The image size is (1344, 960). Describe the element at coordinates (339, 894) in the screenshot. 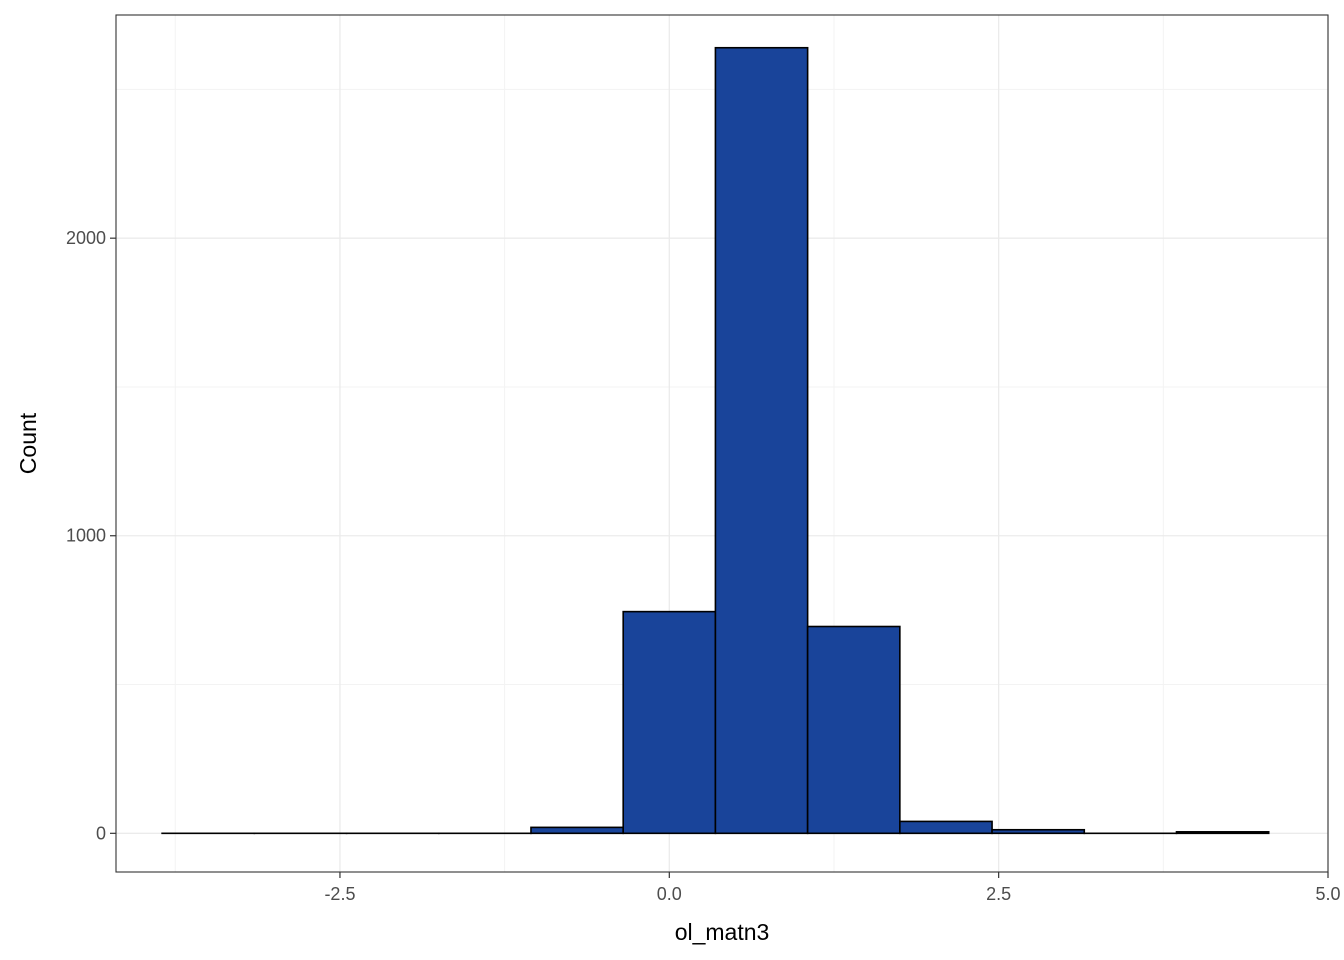

I see `x-tick-label: -2.5` at that location.